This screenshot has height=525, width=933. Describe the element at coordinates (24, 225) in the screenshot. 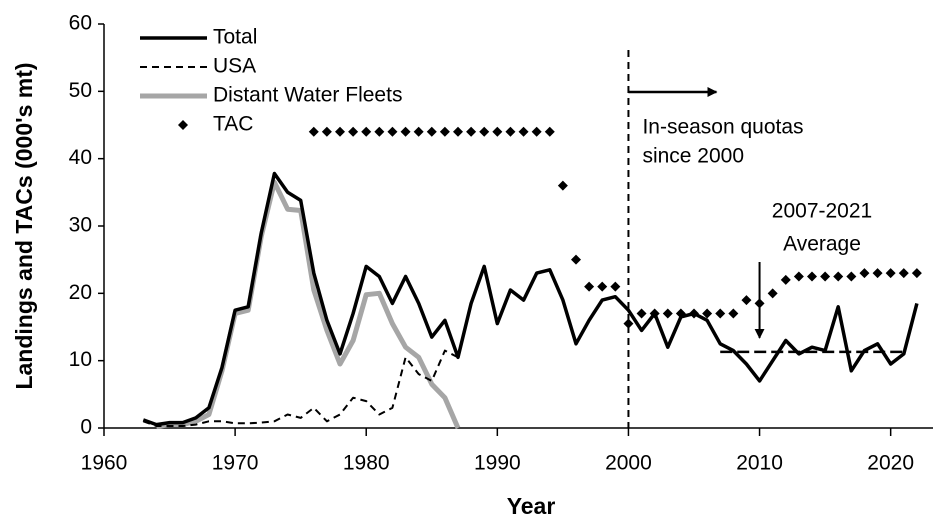

I see `y-axis-title: Landings and TACs (000's mt)` at that location.